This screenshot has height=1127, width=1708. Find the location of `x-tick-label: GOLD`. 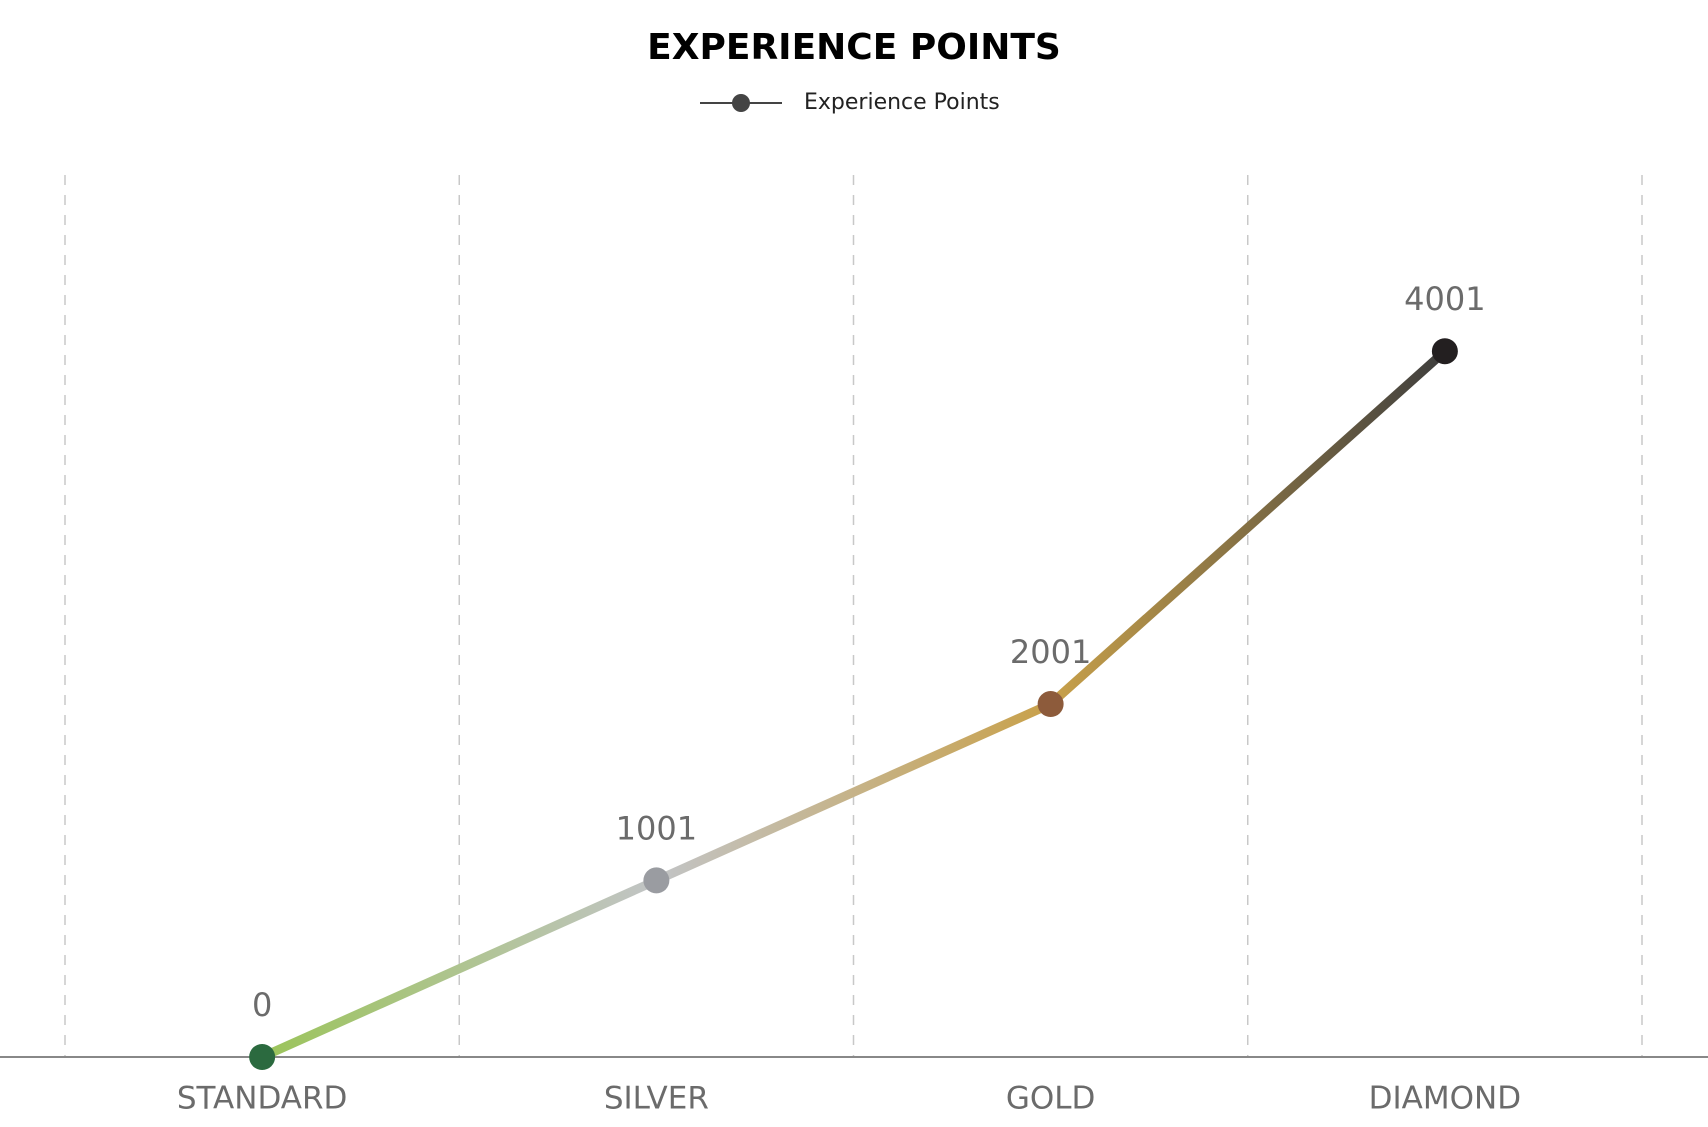

x-tick-label: GOLD is located at coordinates (1051, 1099).